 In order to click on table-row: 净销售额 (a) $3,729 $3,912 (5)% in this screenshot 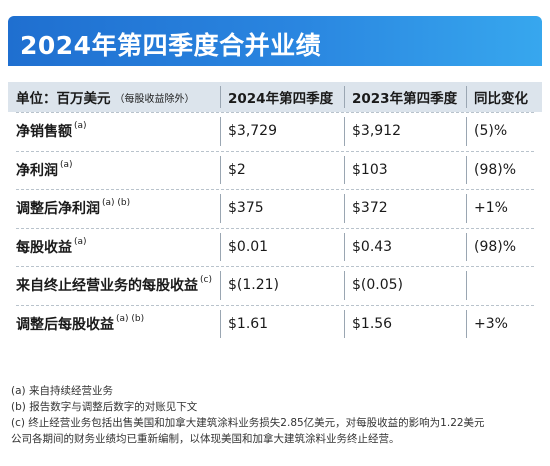, I will do `click(275, 131)`.